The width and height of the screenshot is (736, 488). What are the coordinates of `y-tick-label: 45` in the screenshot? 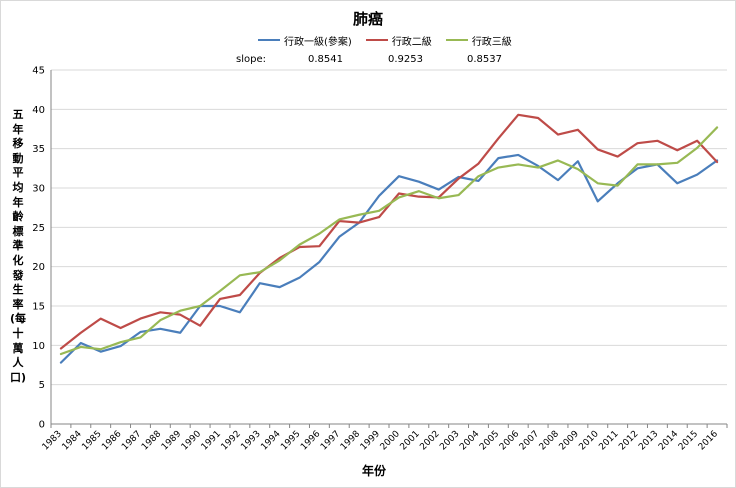 It's located at (38, 71).